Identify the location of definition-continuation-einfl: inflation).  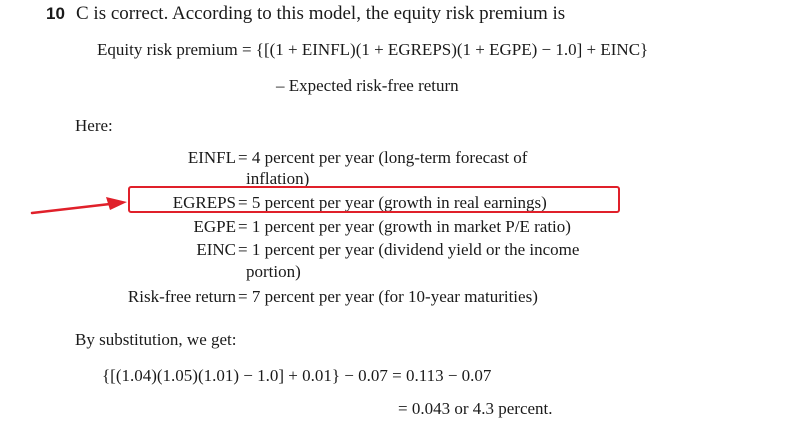
(278, 178).